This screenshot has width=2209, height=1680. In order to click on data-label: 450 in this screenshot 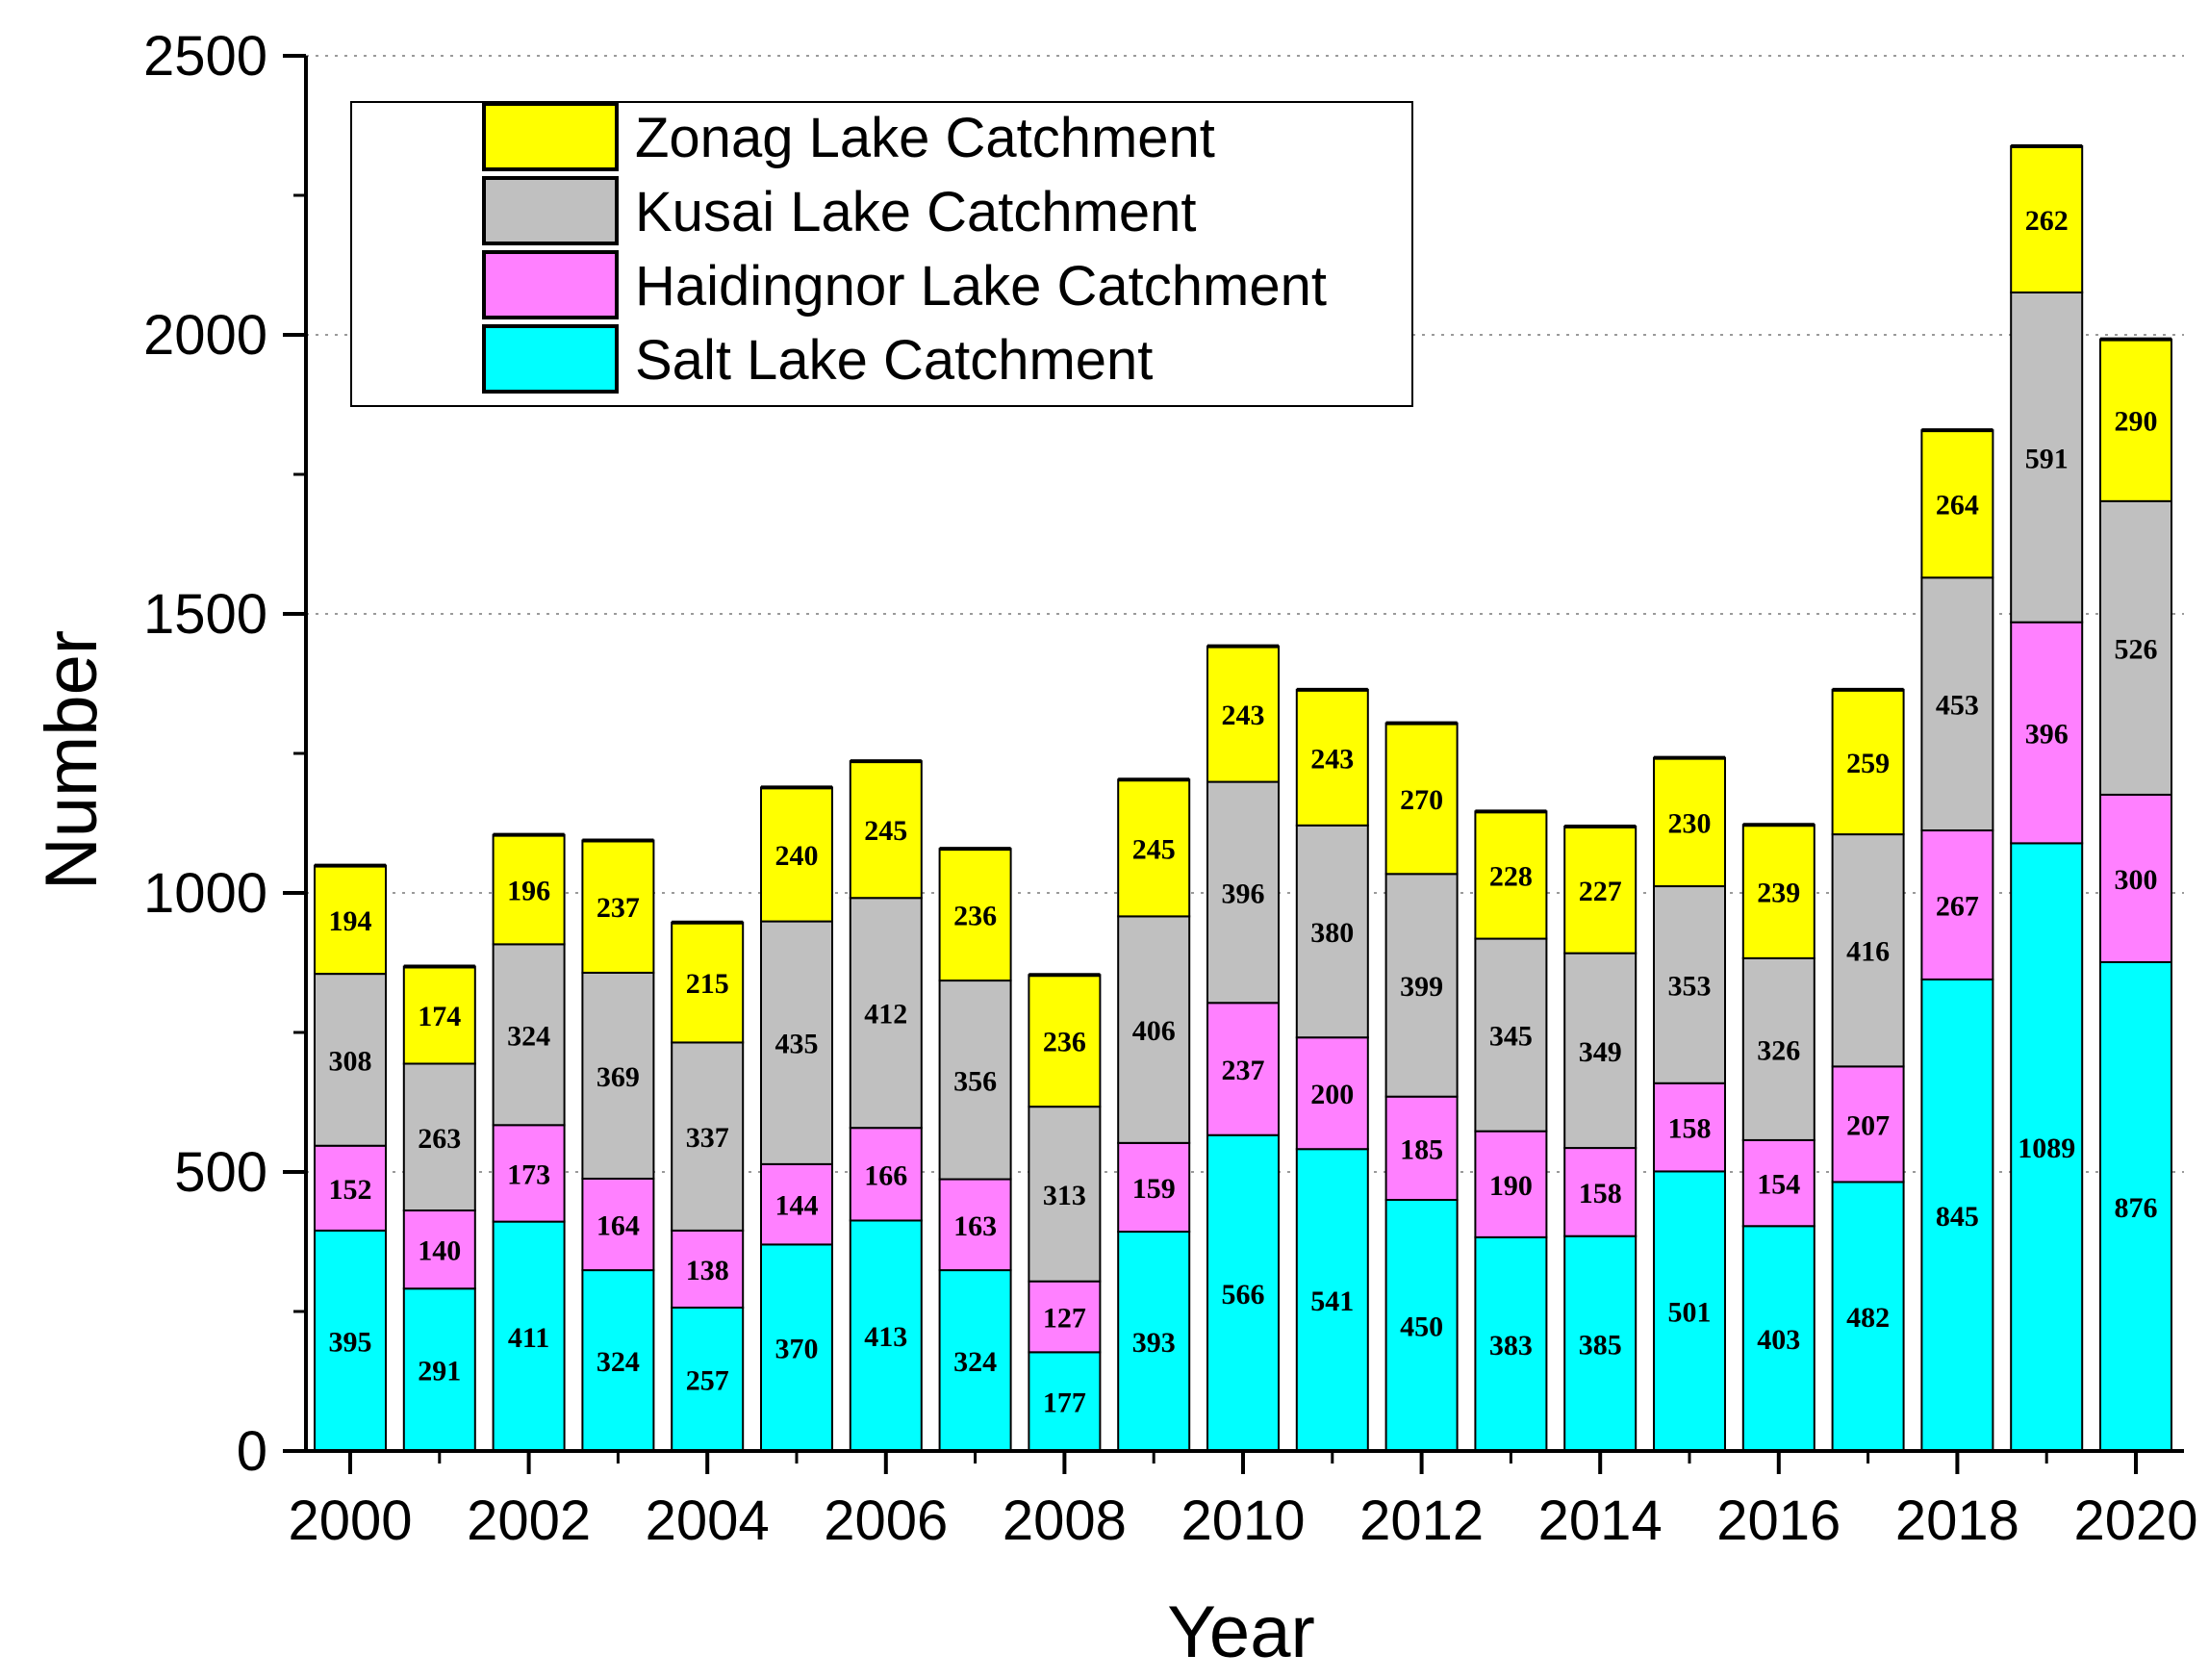, I will do `click(1421, 1327)`.